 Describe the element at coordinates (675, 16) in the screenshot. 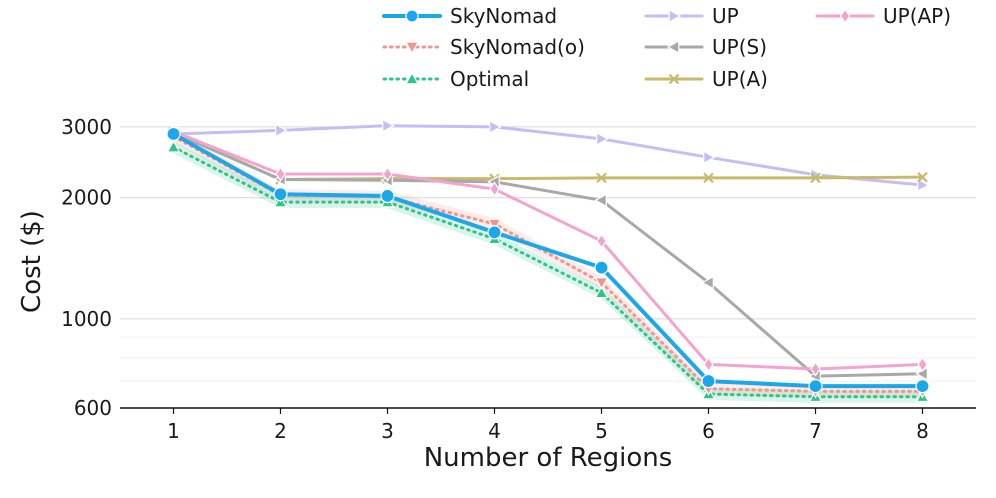

I see `legend-marker-up` at that location.